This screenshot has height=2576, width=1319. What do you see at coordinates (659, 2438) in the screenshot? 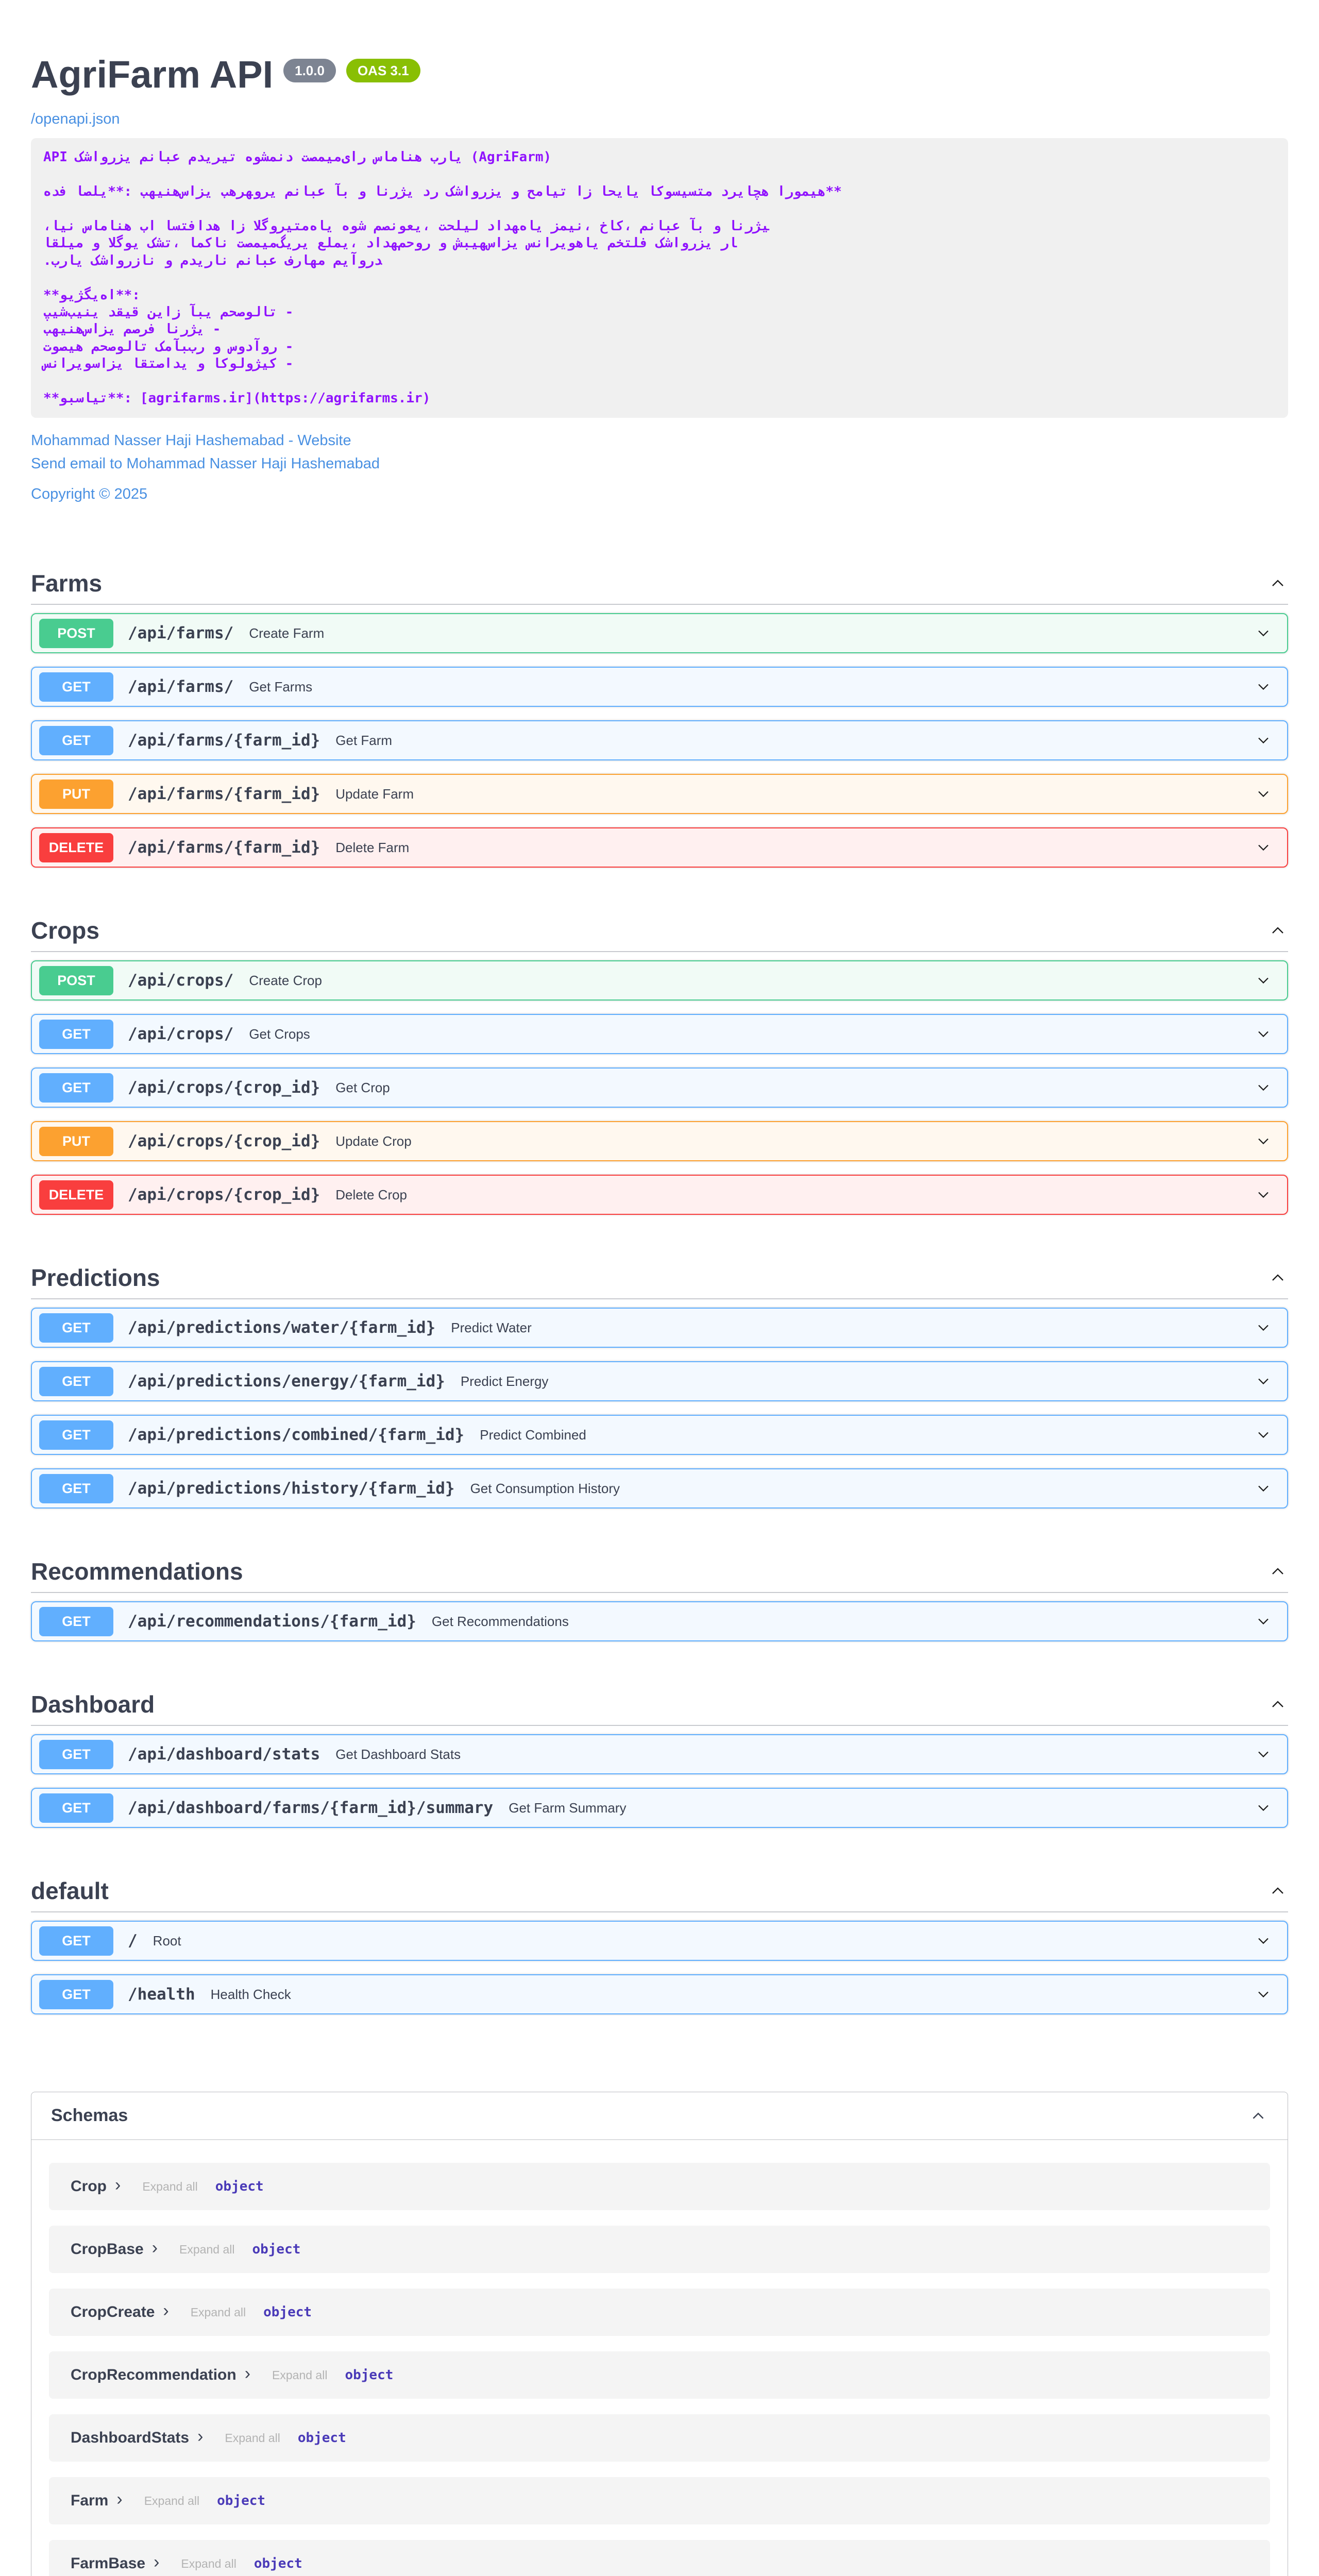
I see `schema-row: DashboardStats › Expand all object` at bounding box center [659, 2438].